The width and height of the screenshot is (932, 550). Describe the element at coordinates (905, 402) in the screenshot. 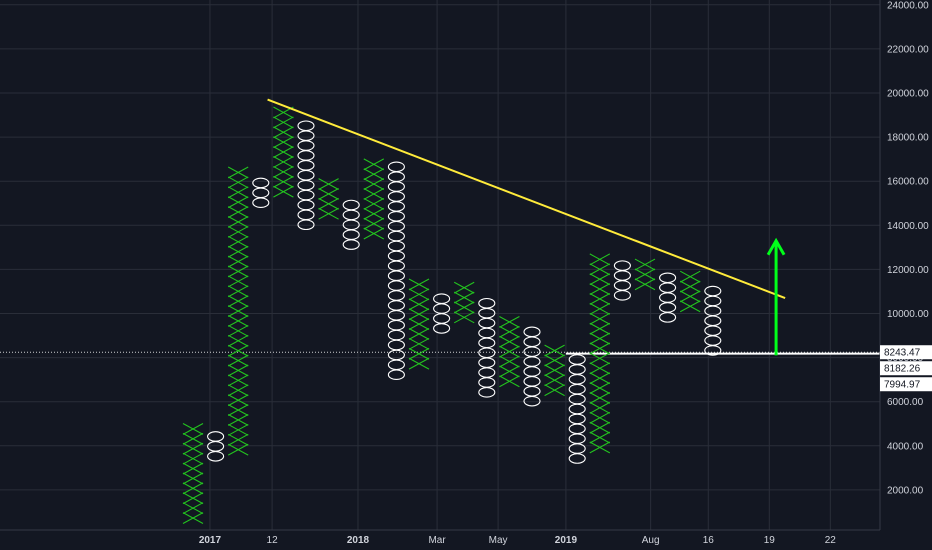

I see `price-tick-label: 6000.00` at that location.